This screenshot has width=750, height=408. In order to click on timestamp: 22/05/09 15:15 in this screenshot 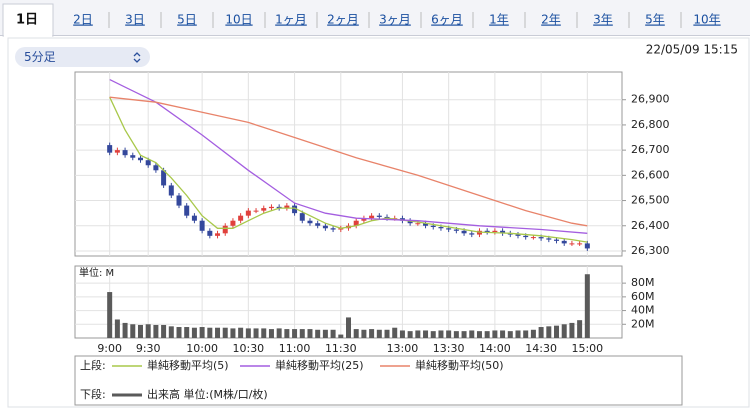, I will do `click(692, 50)`.